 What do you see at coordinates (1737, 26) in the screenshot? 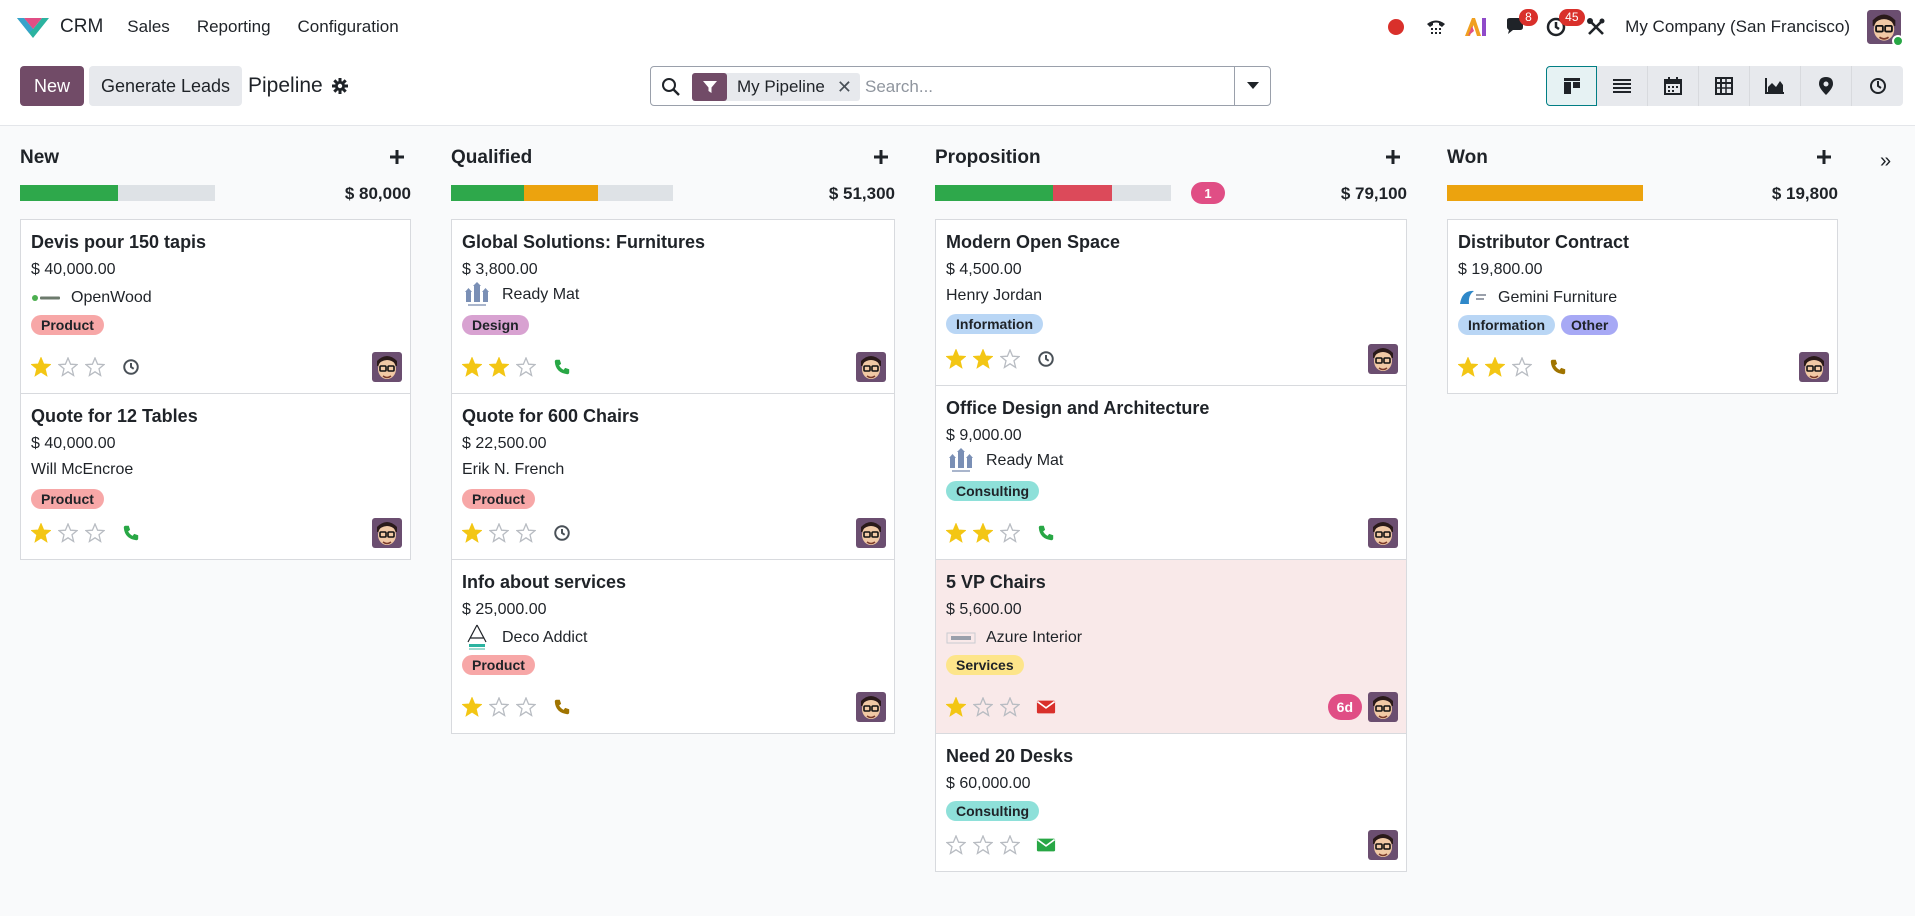
I see `company-switcher: My Company (San Francisco)` at bounding box center [1737, 26].